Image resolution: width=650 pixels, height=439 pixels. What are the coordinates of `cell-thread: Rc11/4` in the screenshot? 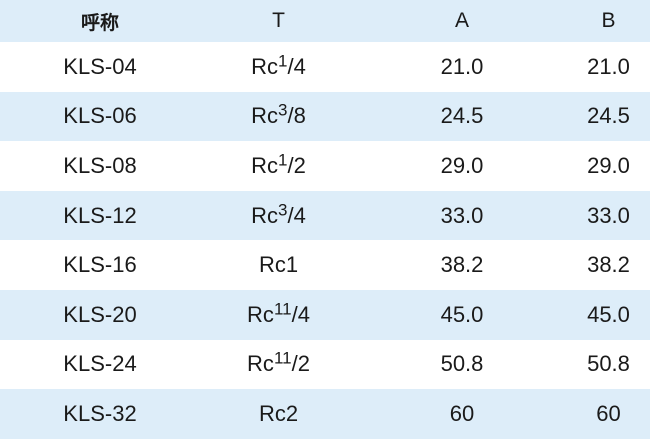 It's located at (278, 315).